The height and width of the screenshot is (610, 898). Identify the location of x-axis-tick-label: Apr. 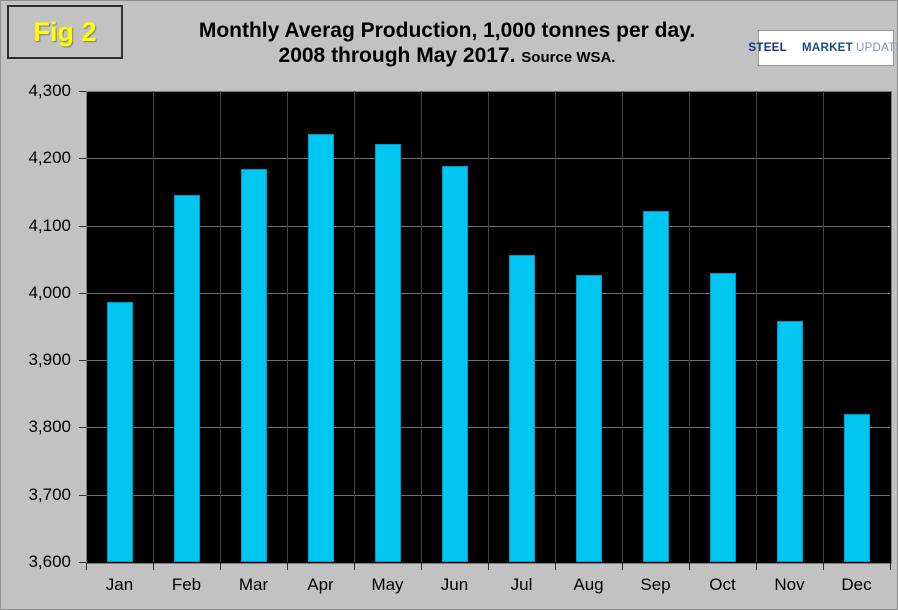
(320, 584).